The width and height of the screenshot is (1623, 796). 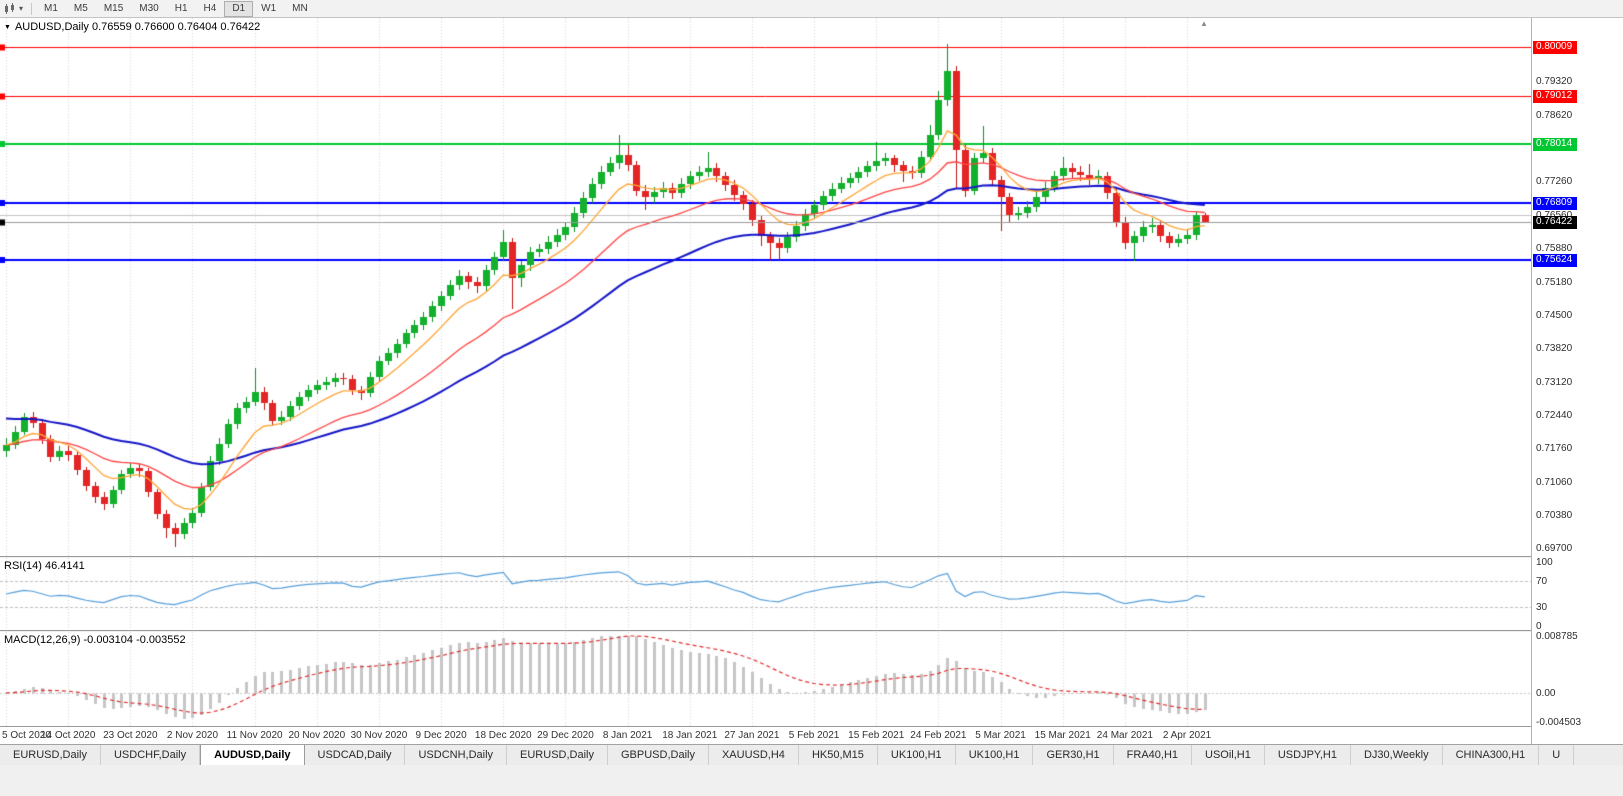 I want to click on time-axis-tick: 9 Dec 2020, so click(x=441, y=735).